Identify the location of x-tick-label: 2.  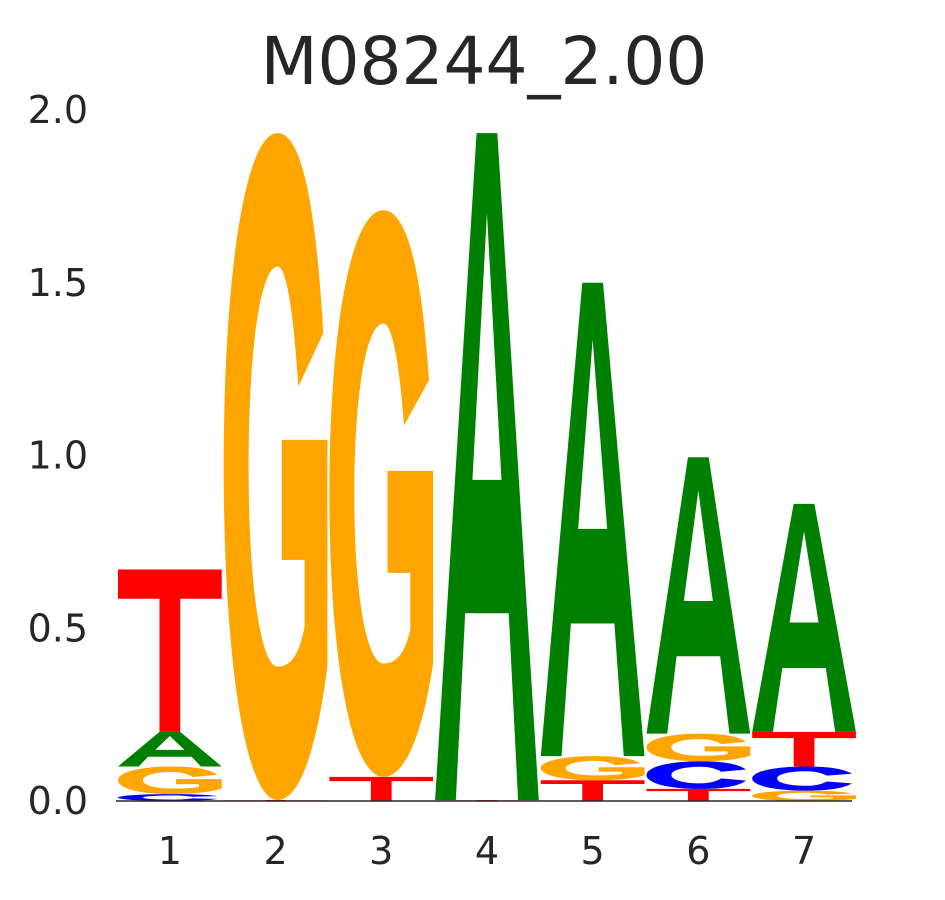
(275, 851).